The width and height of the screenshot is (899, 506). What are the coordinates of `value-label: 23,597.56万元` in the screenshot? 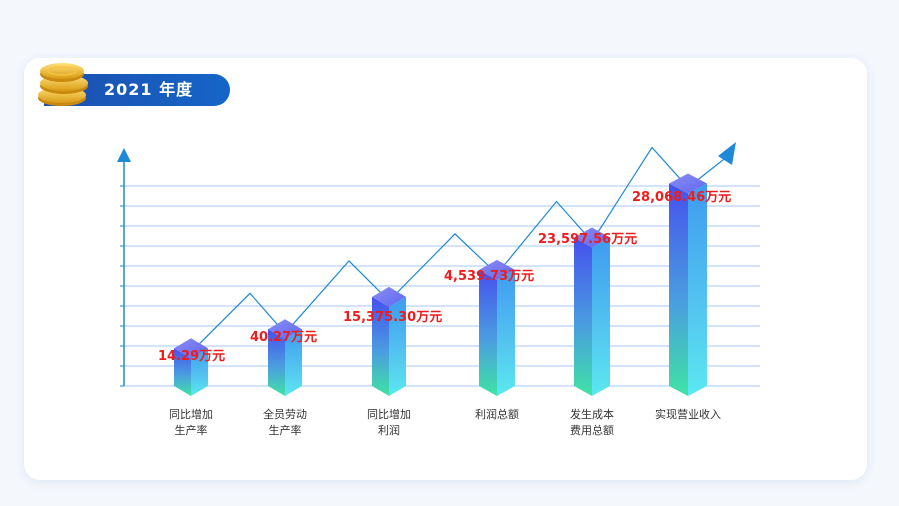 It's located at (587, 239).